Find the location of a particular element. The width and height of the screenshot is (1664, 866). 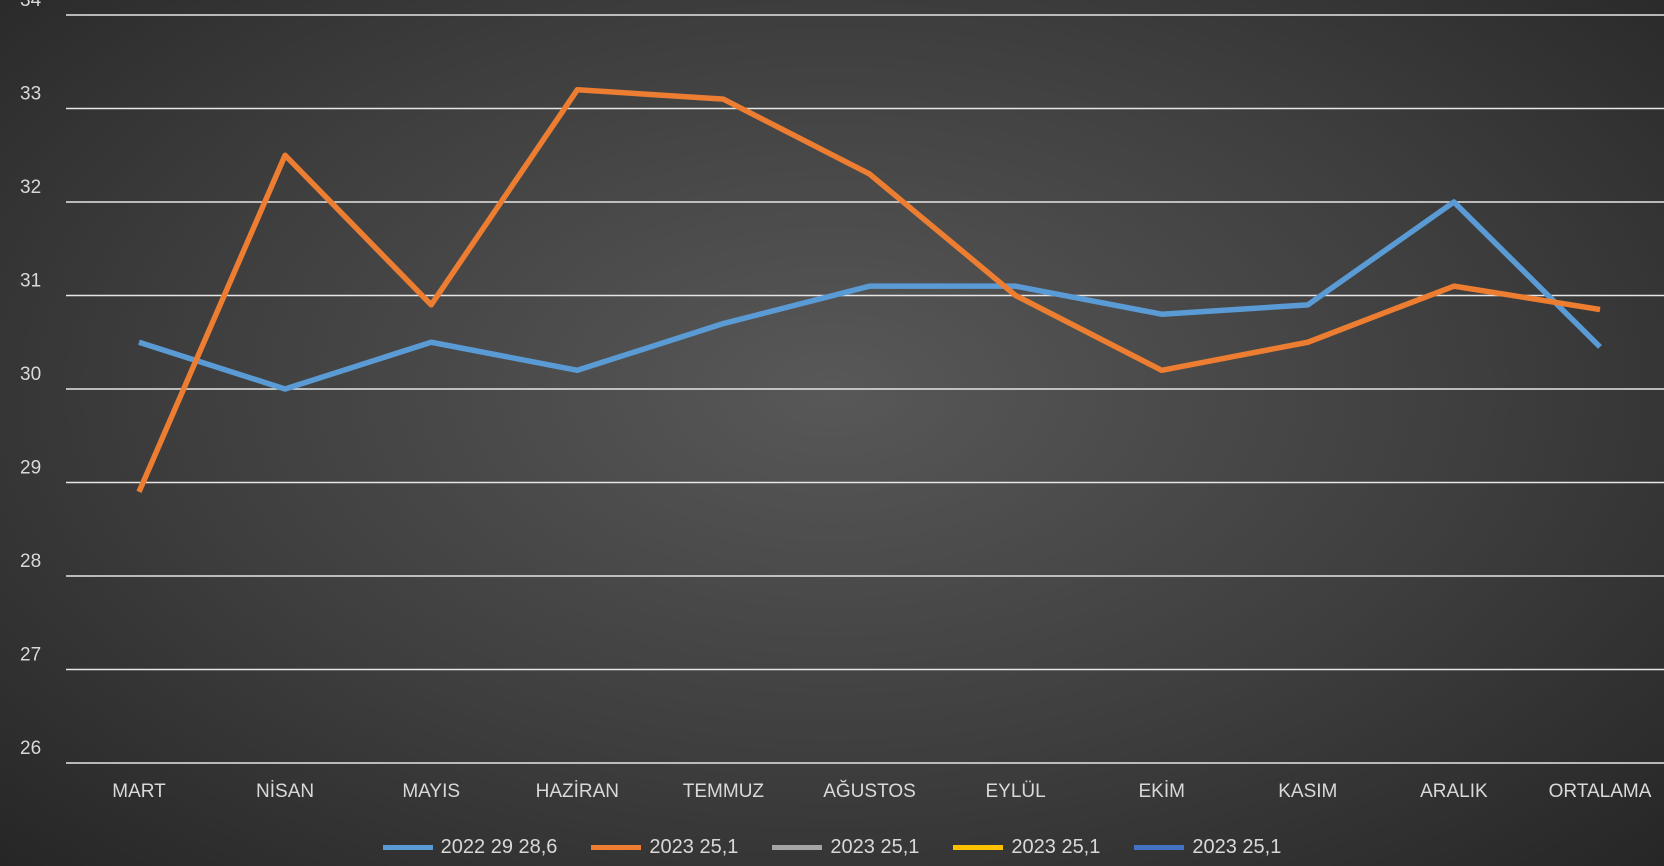

x-tick-label: MAYIS is located at coordinates (431, 791).